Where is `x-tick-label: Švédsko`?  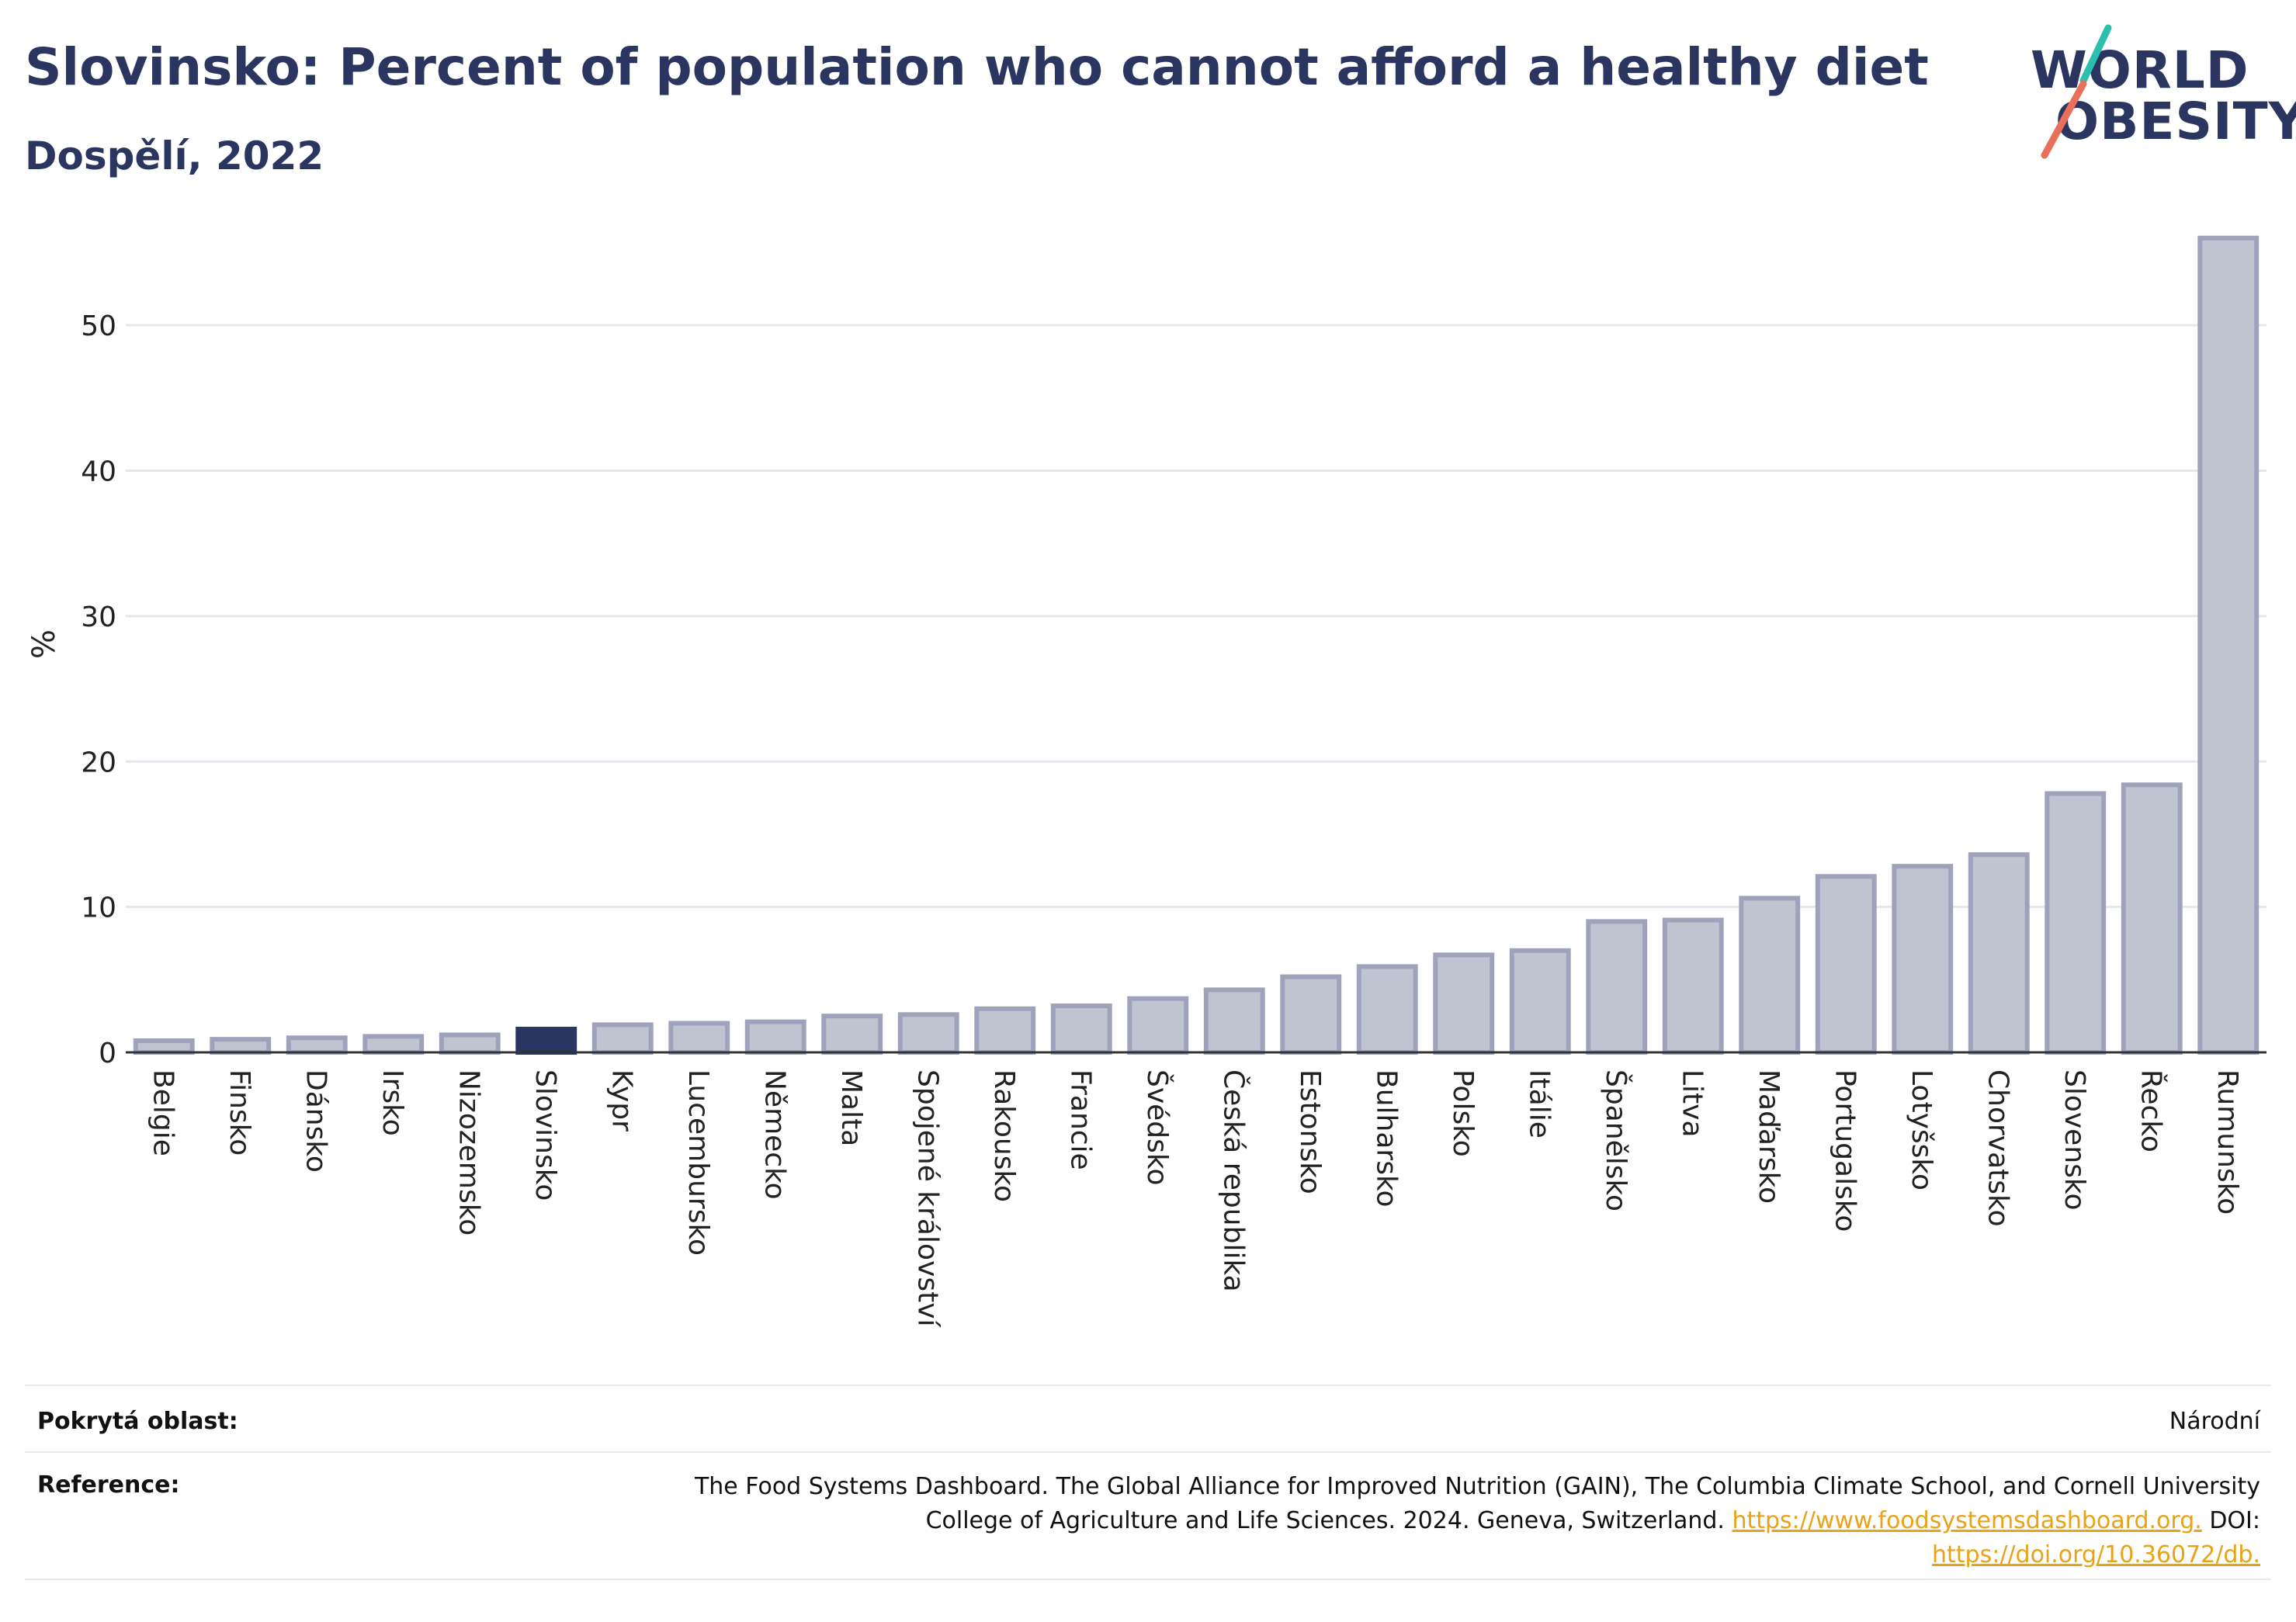
x-tick-label: Švédsko is located at coordinates (1157, 1127).